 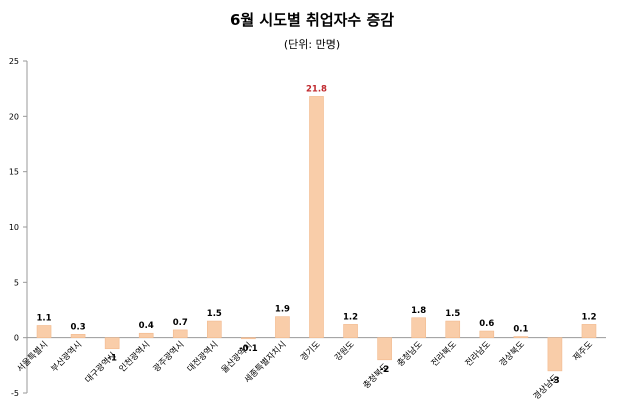 I want to click on category-label: 대구광역시, so click(x=100, y=367).